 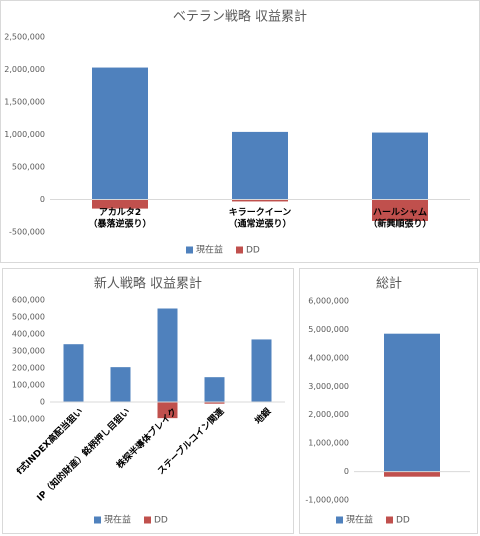 What do you see at coordinates (28, 368) in the screenshot?
I see `y-tick-label: 200,000` at bounding box center [28, 368].